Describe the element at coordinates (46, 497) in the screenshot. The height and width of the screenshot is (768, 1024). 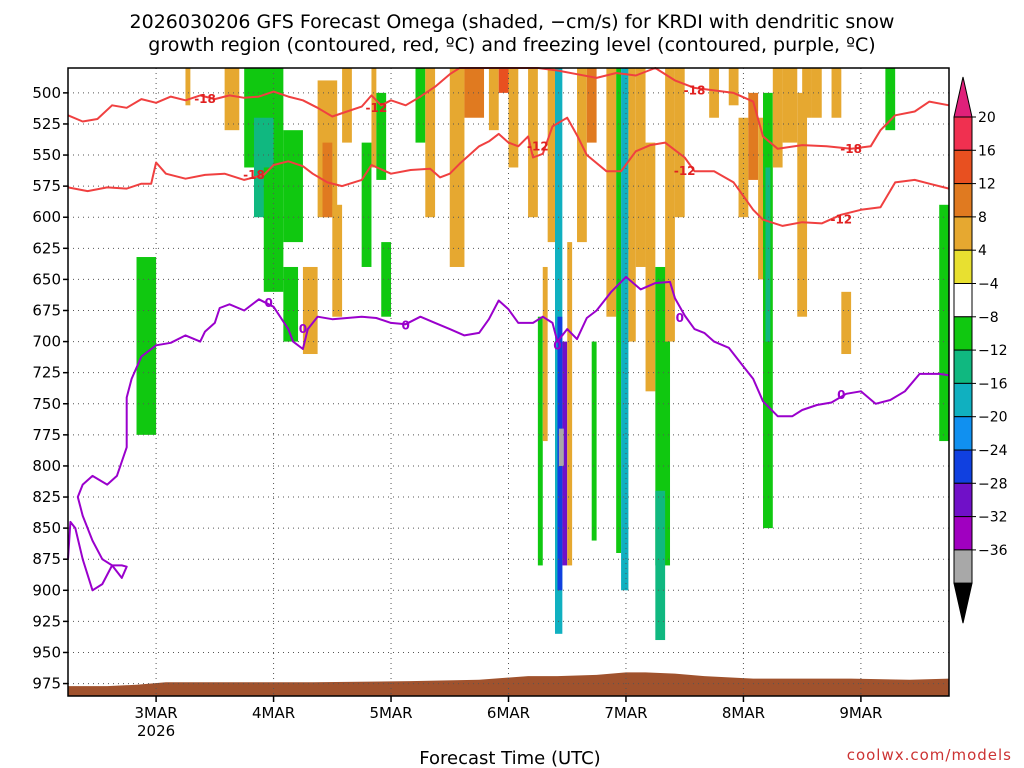
I see `y-tick-label: 825` at that location.